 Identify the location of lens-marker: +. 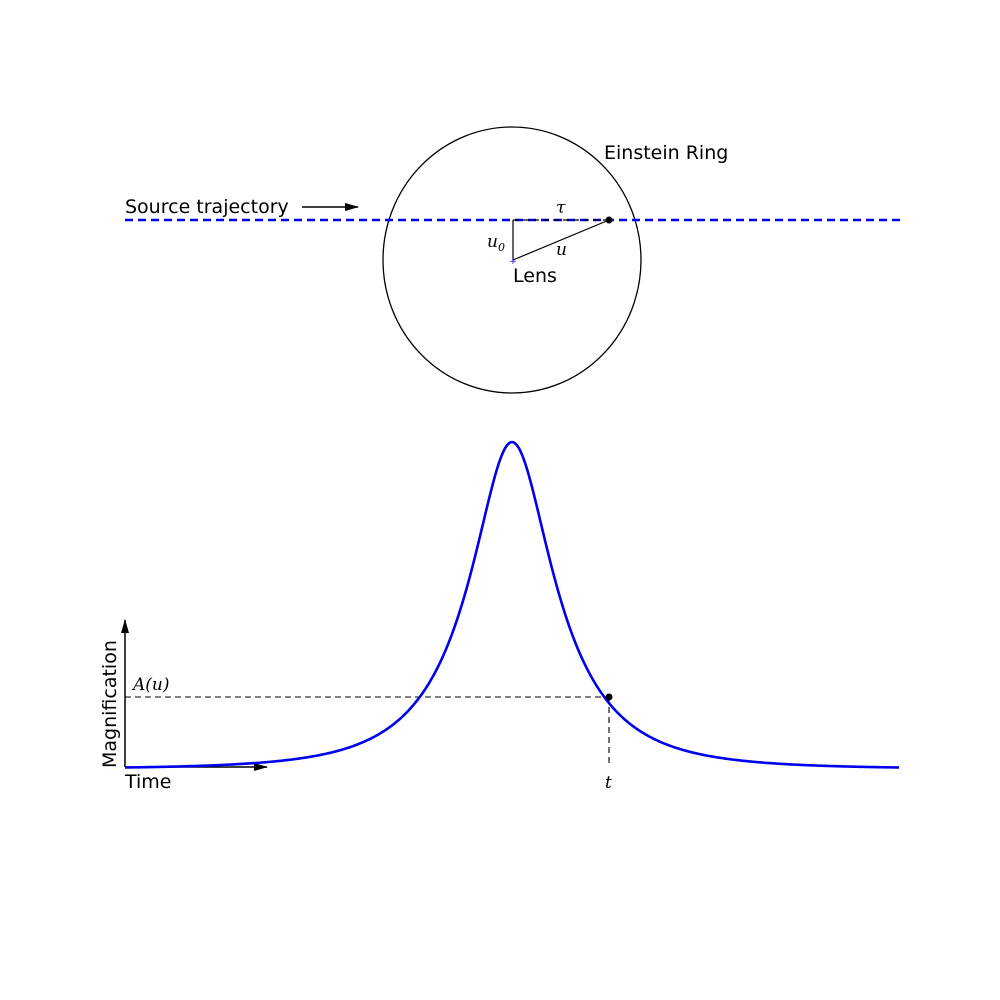
(513, 262).